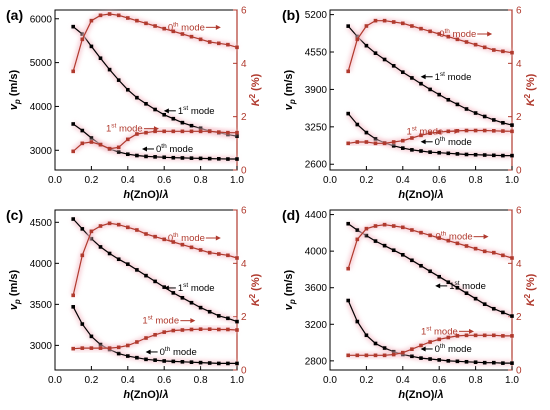 The width and height of the screenshot is (550, 410). What do you see at coordinates (165, 195) in the screenshot?
I see `x-axis-title-part: λ` at bounding box center [165, 195].